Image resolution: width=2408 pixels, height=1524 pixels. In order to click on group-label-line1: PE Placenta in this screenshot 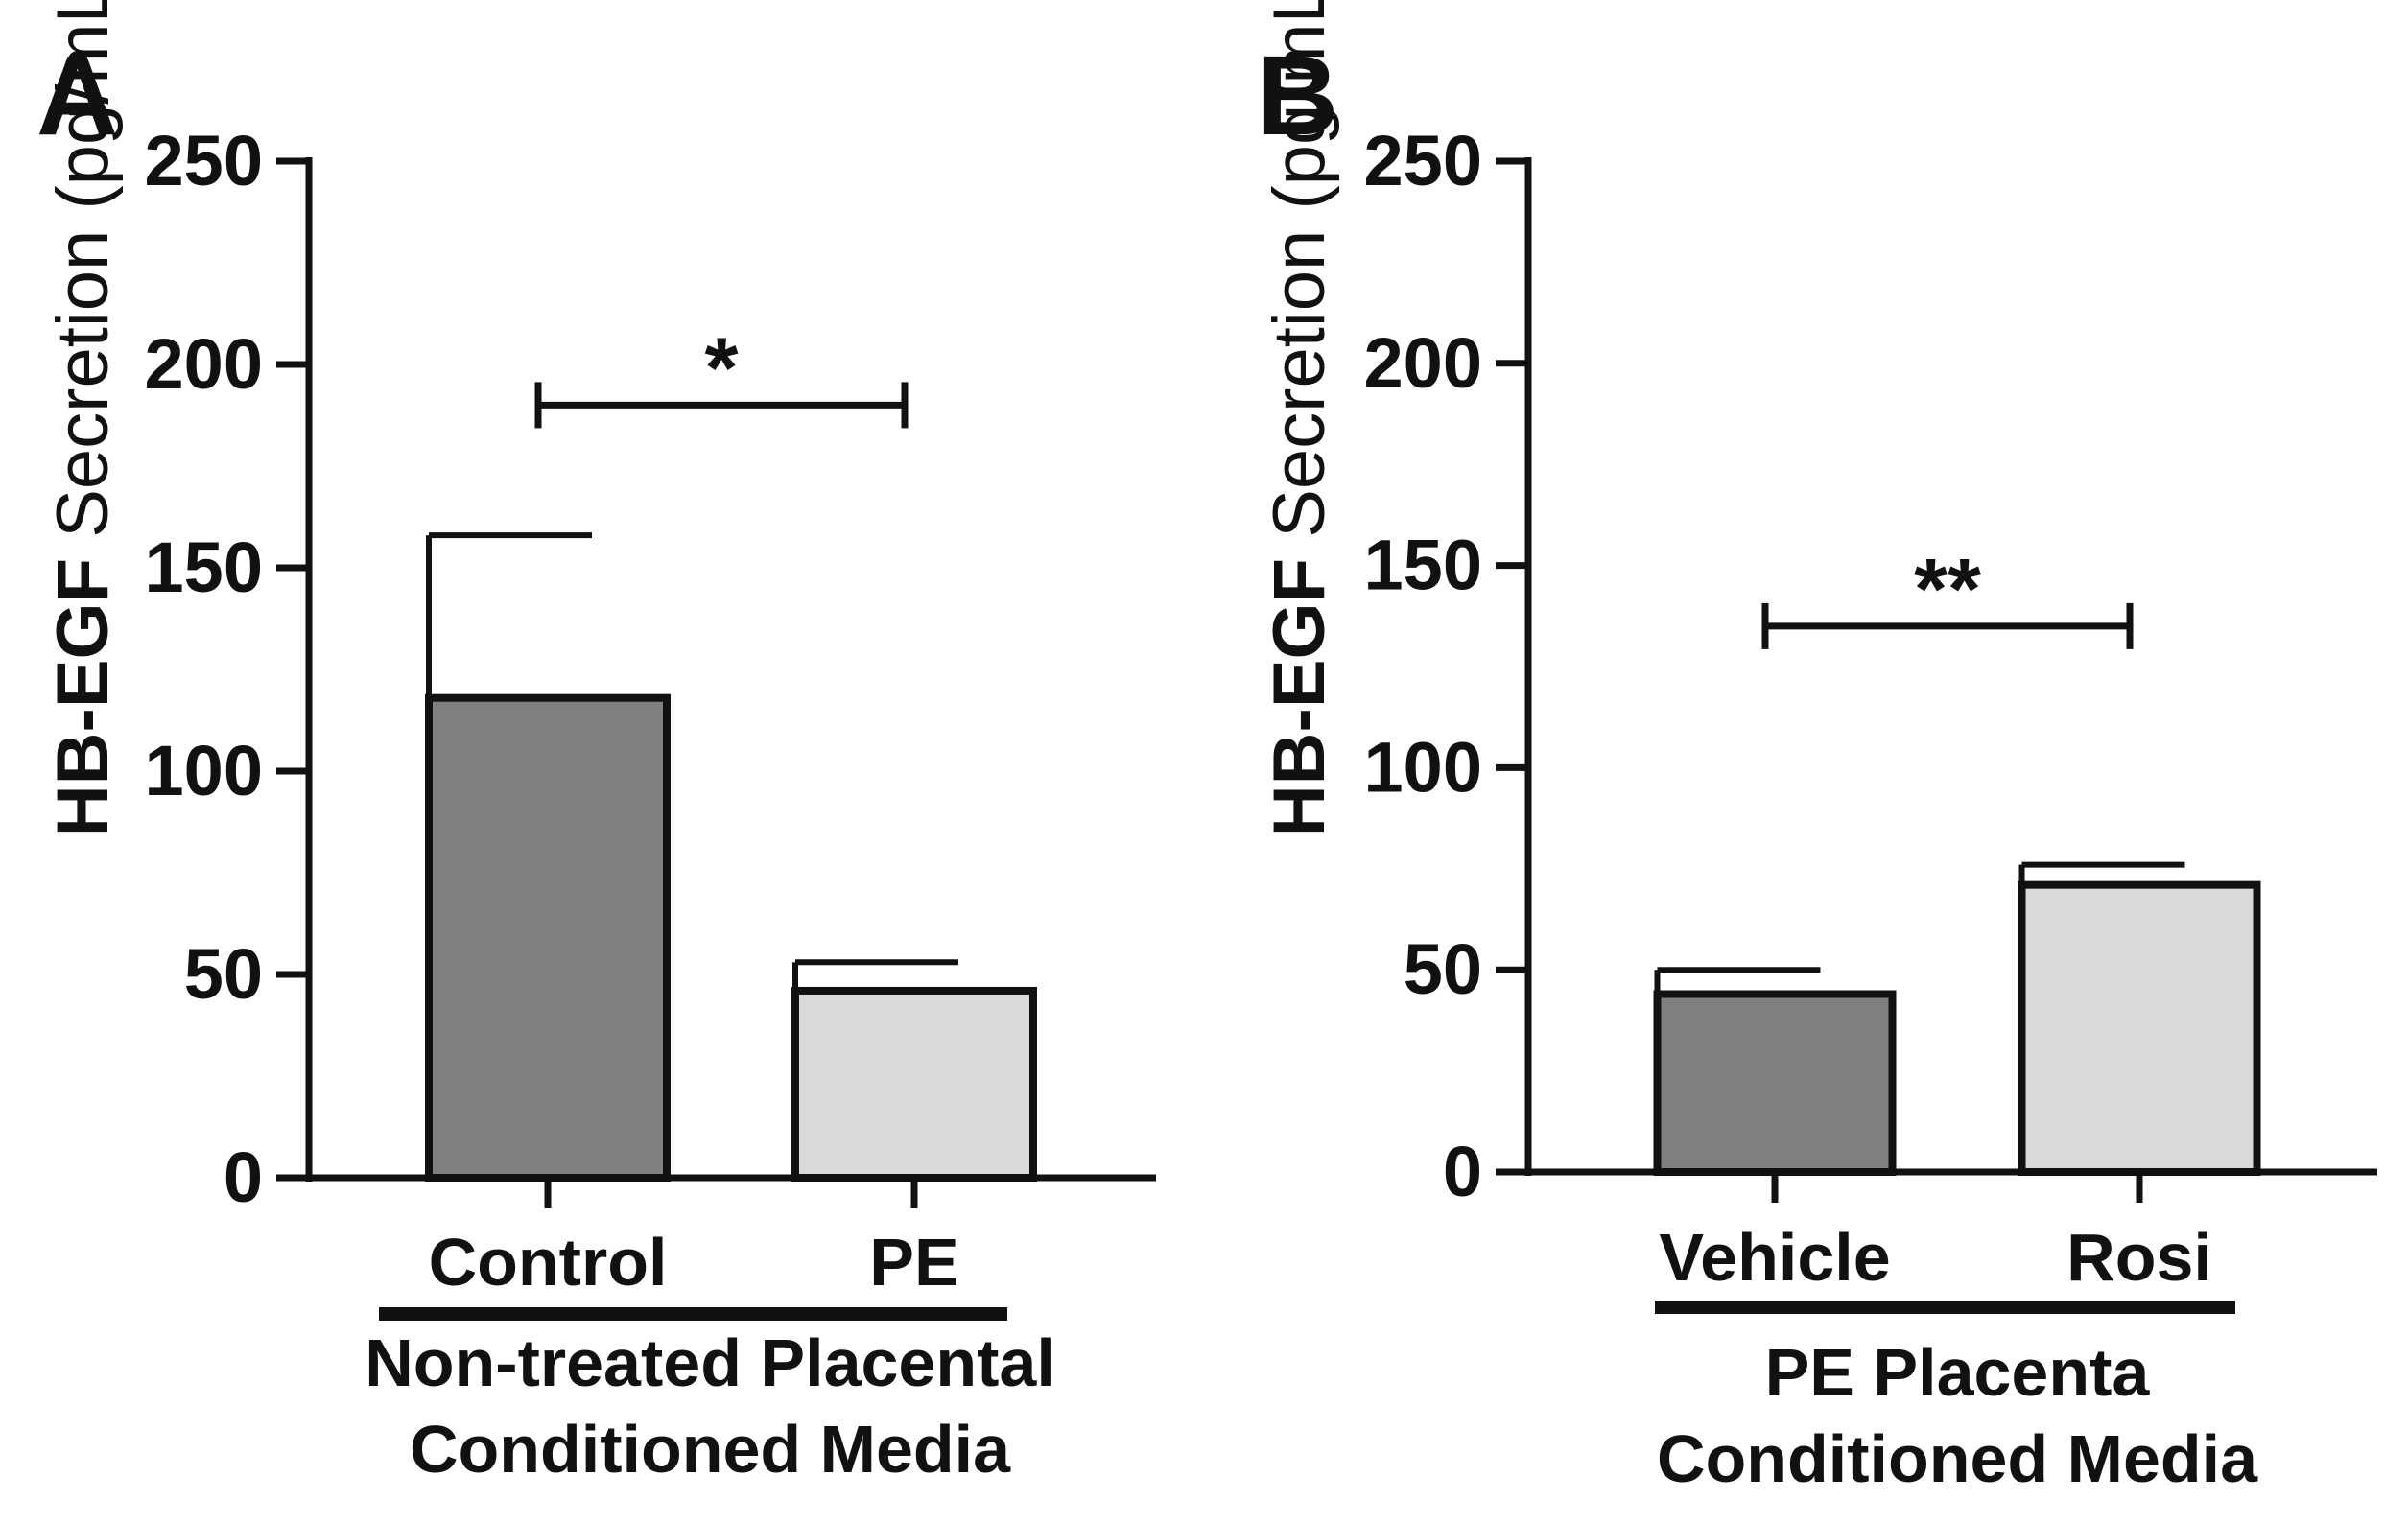, I will do `click(1958, 1372)`.